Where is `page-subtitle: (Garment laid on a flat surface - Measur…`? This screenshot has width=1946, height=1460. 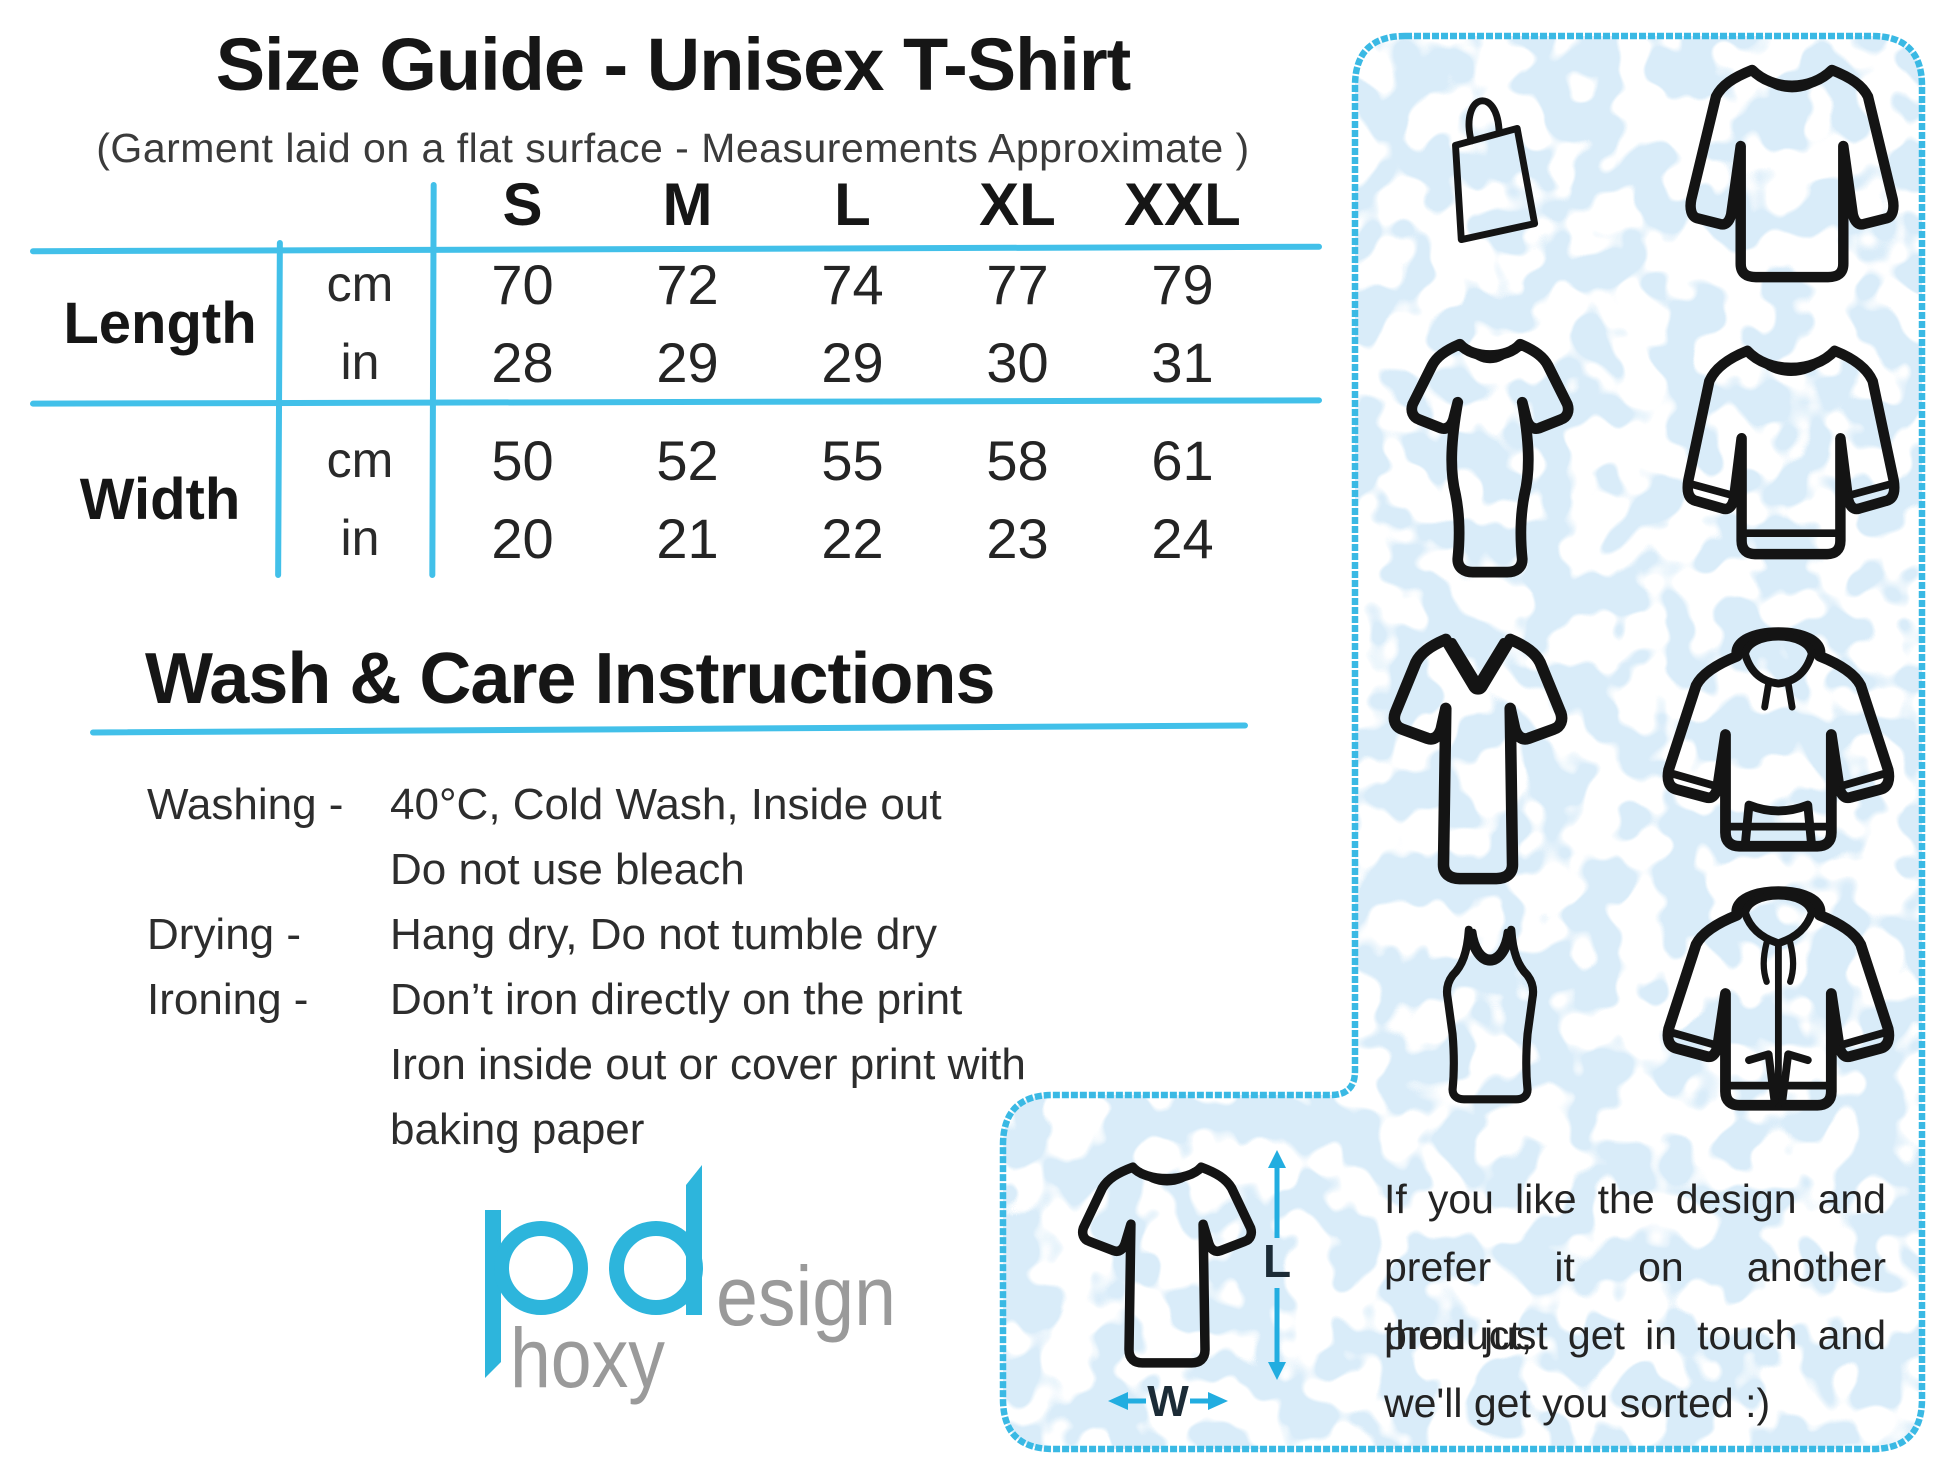 page-subtitle: (Garment laid on a flat surface - Measur… is located at coordinates (673, 148).